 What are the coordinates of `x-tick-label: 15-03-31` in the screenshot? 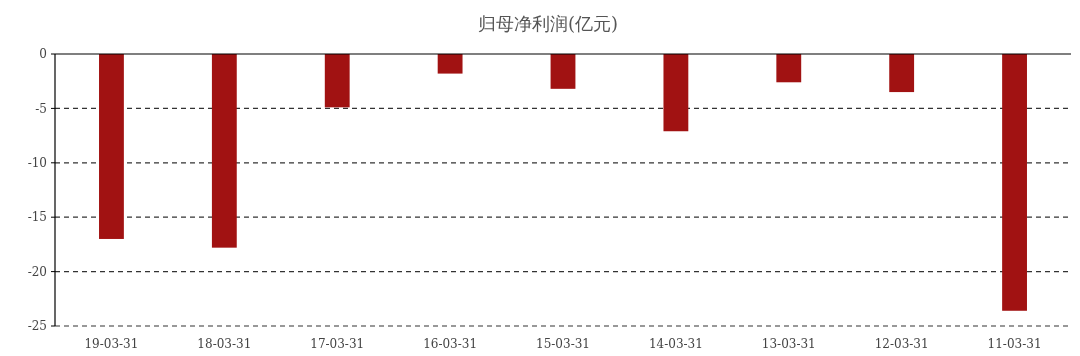 It's located at (563, 344).